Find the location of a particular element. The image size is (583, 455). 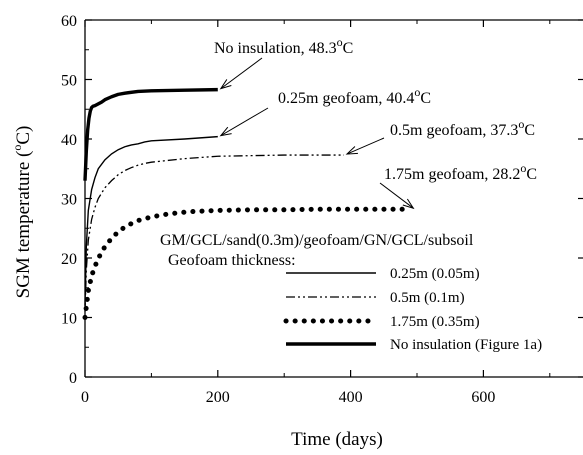

y-tick-label: 50 is located at coordinates (69, 81).